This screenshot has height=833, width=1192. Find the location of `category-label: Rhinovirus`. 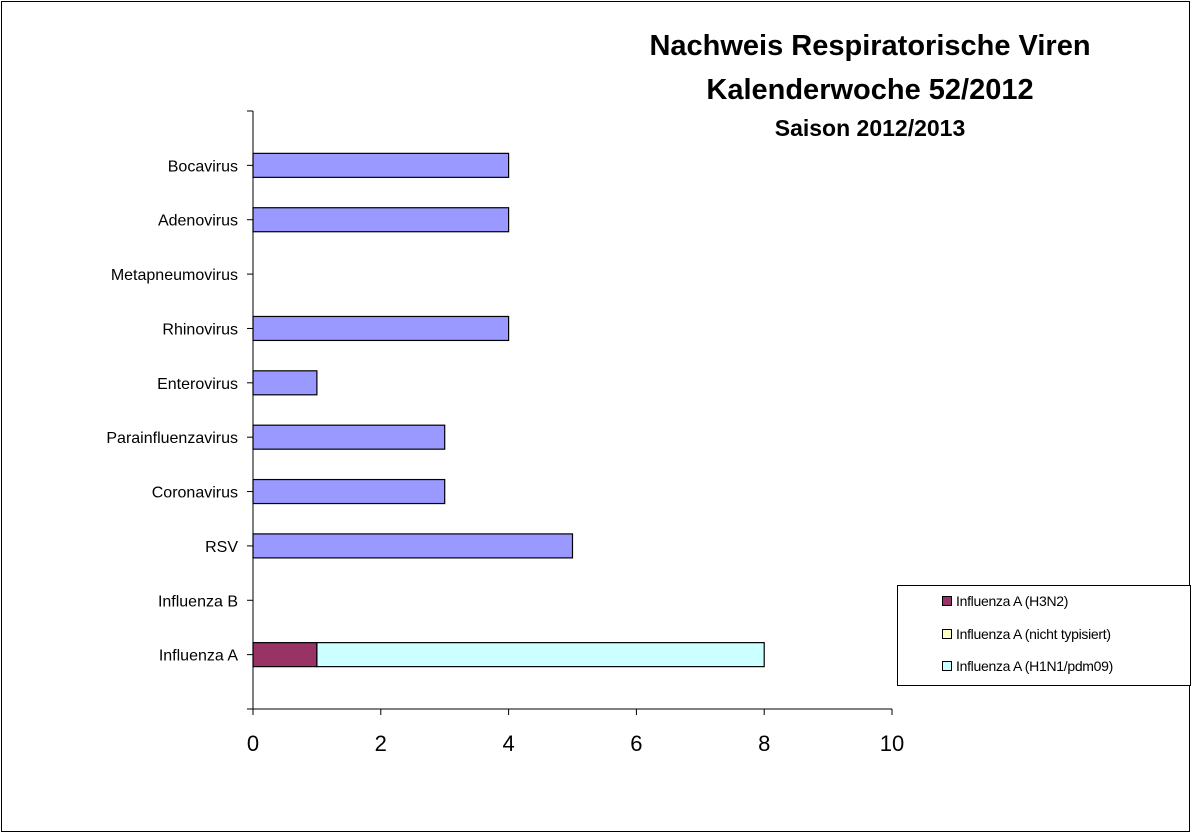

category-label: Rhinovirus is located at coordinates (200, 329).